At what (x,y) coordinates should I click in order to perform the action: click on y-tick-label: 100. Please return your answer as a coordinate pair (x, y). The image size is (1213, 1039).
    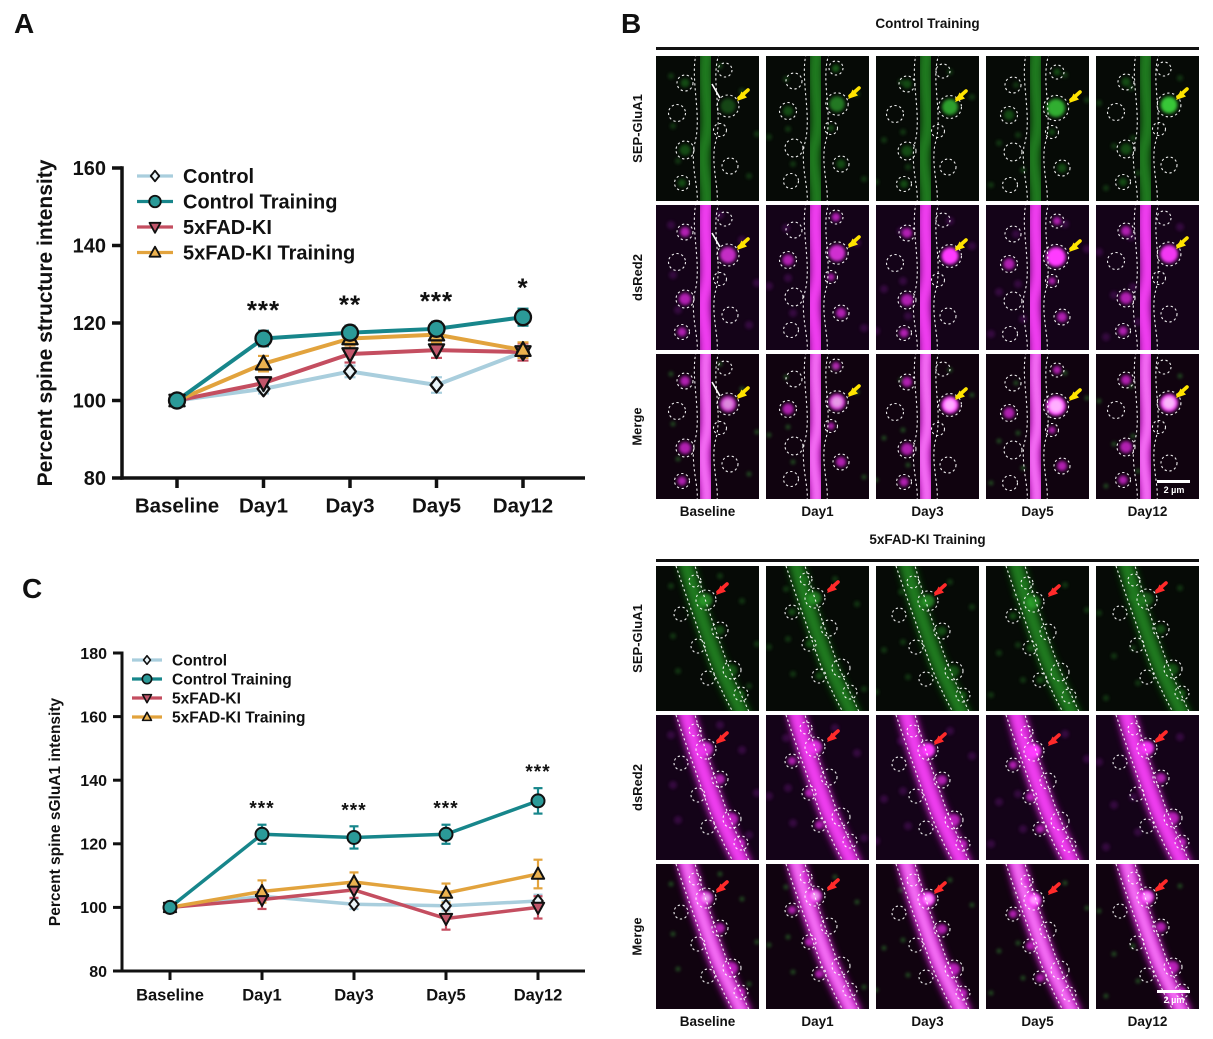
    Looking at the image, I should click on (89, 402).